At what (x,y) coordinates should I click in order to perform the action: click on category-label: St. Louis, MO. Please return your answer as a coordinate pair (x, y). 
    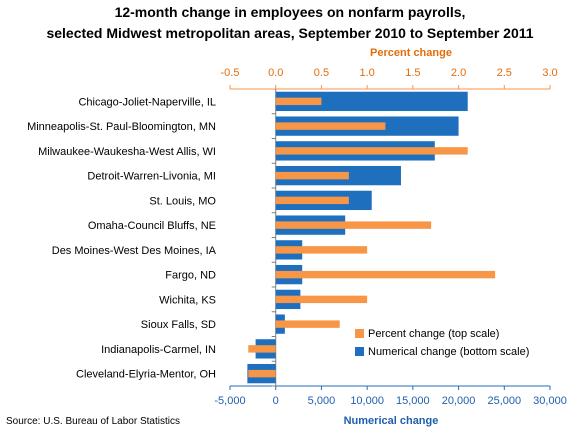
    Looking at the image, I should click on (182, 201).